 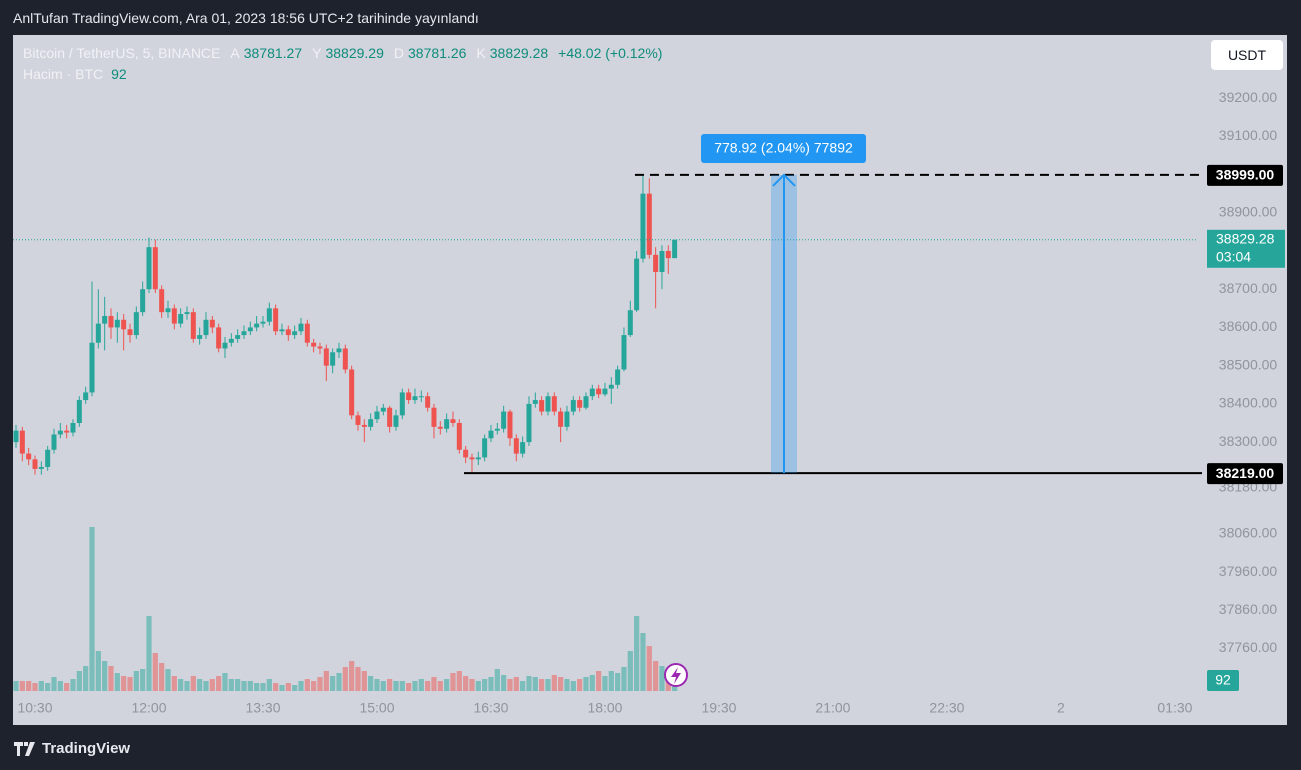 What do you see at coordinates (148, 708) in the screenshot?
I see `x-tick-label: 12:00` at bounding box center [148, 708].